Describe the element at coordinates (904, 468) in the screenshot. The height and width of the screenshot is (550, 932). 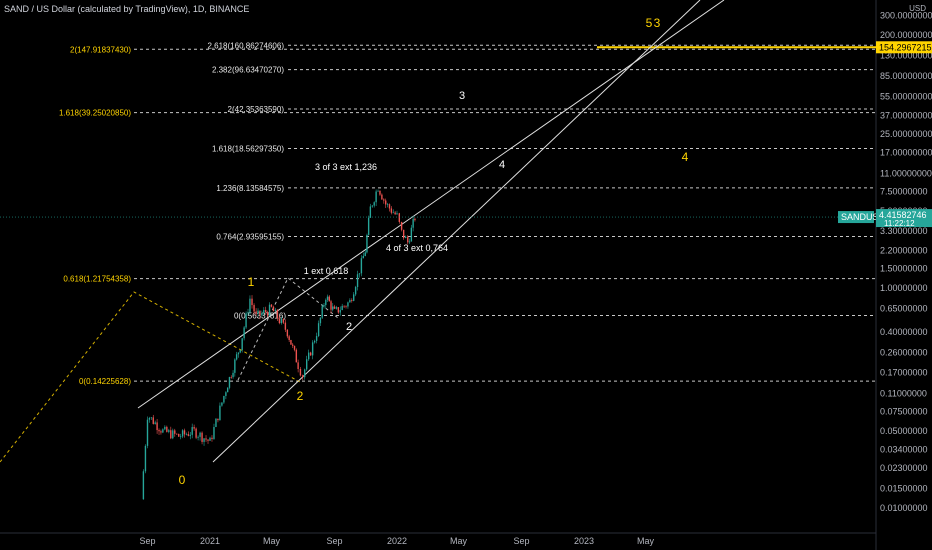
I see `y-tick-label: 0.02300000` at that location.